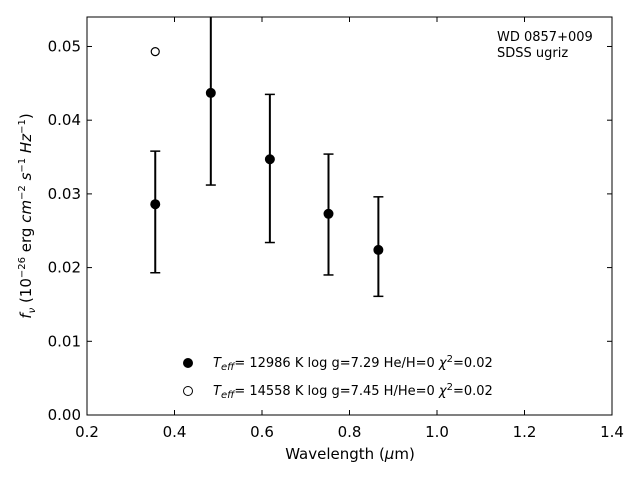  Describe the element at coordinates (545, 37) in the screenshot. I see `annotation-object-name: WD 0857+009` at that location.